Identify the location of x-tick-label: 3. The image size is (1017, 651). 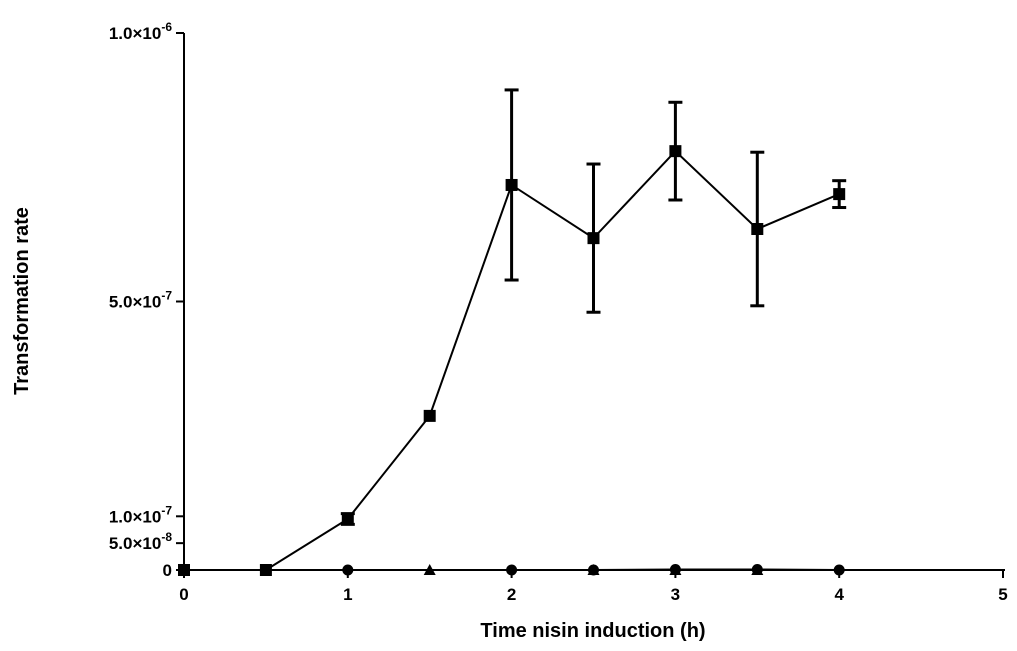
(675, 594).